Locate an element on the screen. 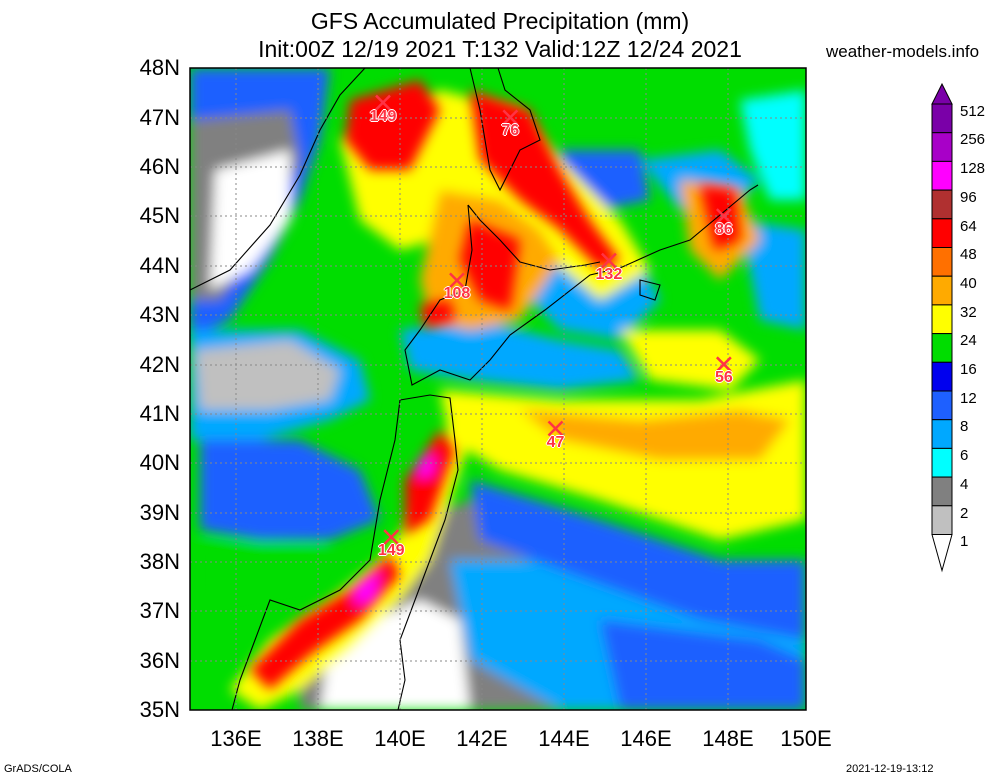 This screenshot has width=1000, height=779. legend-label: 4 is located at coordinates (964, 484).